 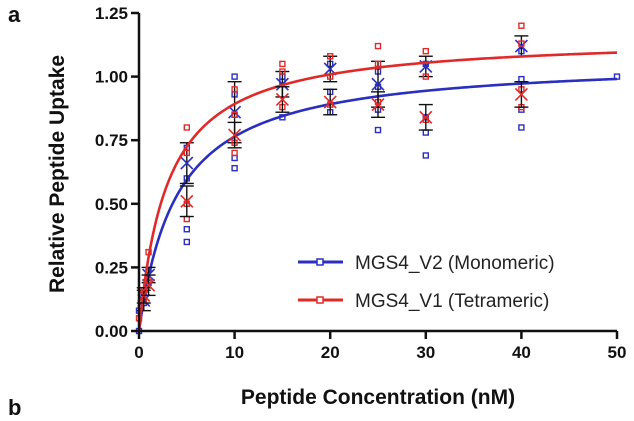 What do you see at coordinates (138, 352) in the screenshot?
I see `x-tick-label: 0` at bounding box center [138, 352].